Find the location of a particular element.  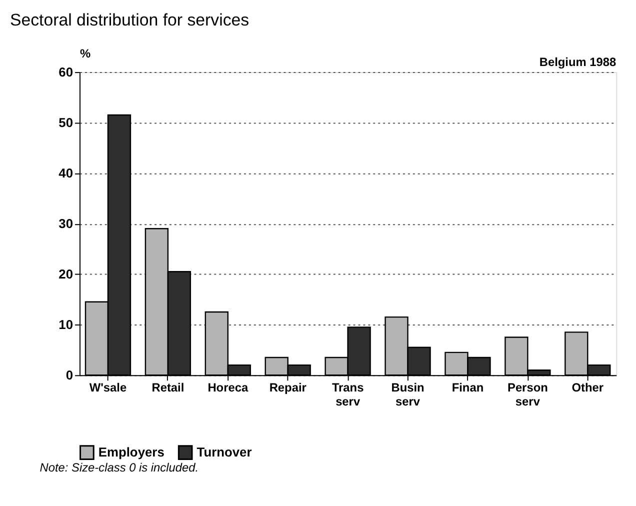

legend-label: Turnover is located at coordinates (224, 452).